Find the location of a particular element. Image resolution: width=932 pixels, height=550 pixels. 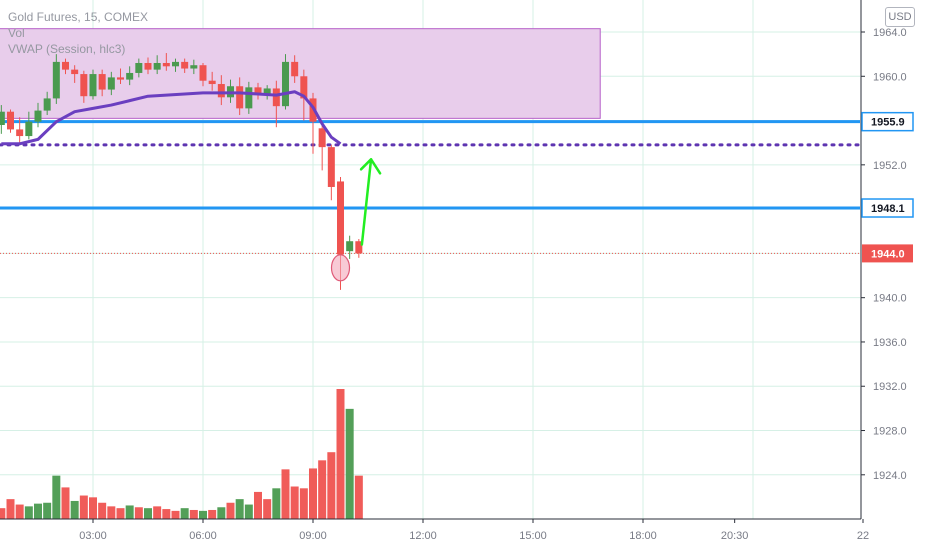

price-tick-label: 1964.0 is located at coordinates (890, 33).